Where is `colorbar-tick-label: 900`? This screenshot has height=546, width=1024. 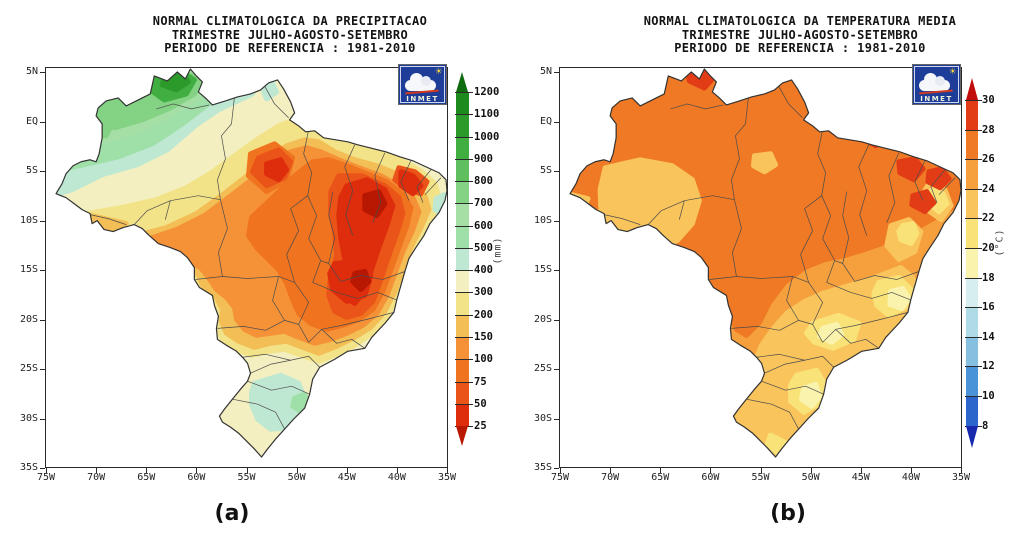 colorbar-tick-label: 900 is located at coordinates (483, 158).